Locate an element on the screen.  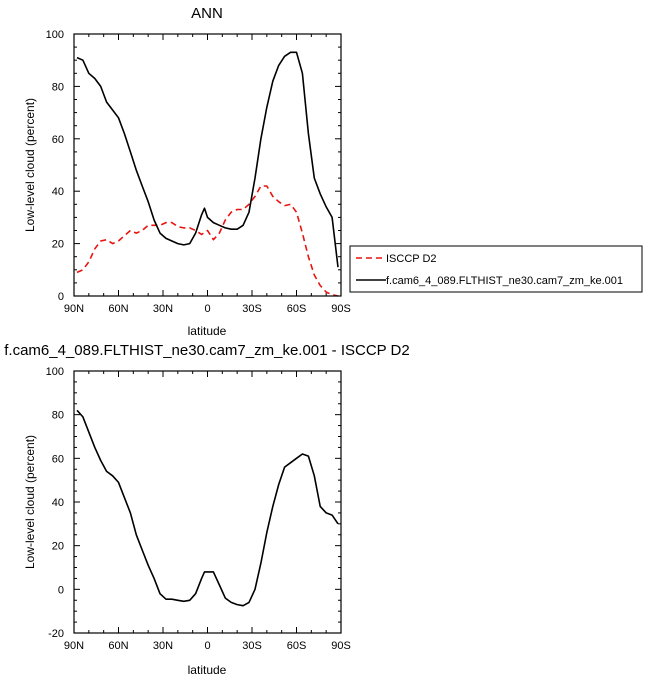
series-line-isccp is located at coordinates (207, 241).